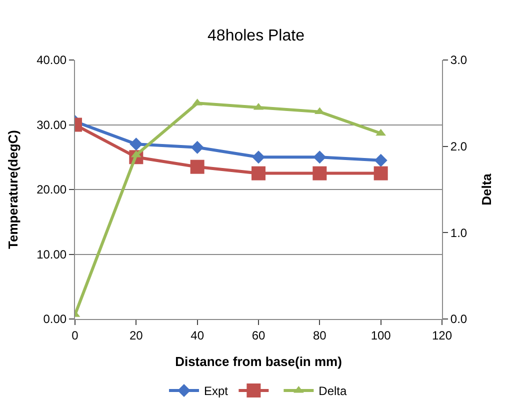 The height and width of the screenshot is (419, 512). I want to click on y-axis-title: Temperature(degC), so click(13, 189).